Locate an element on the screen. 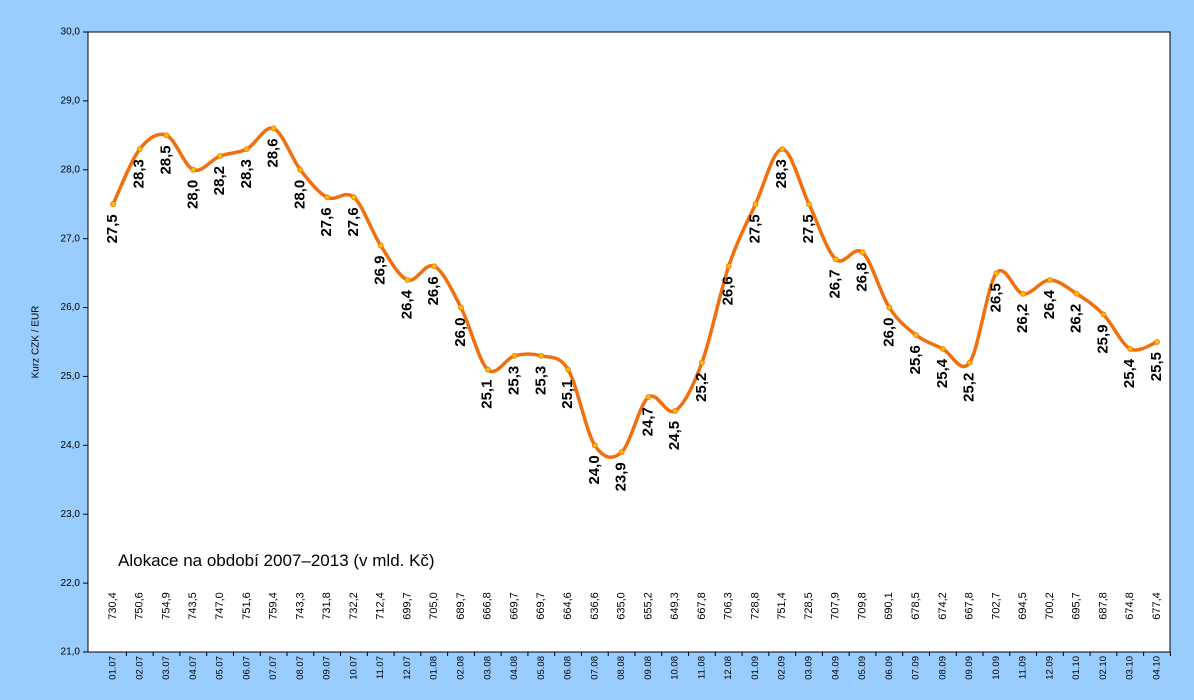 This screenshot has width=1194, height=700. allocation-label: 635,0 is located at coordinates (622, 606).